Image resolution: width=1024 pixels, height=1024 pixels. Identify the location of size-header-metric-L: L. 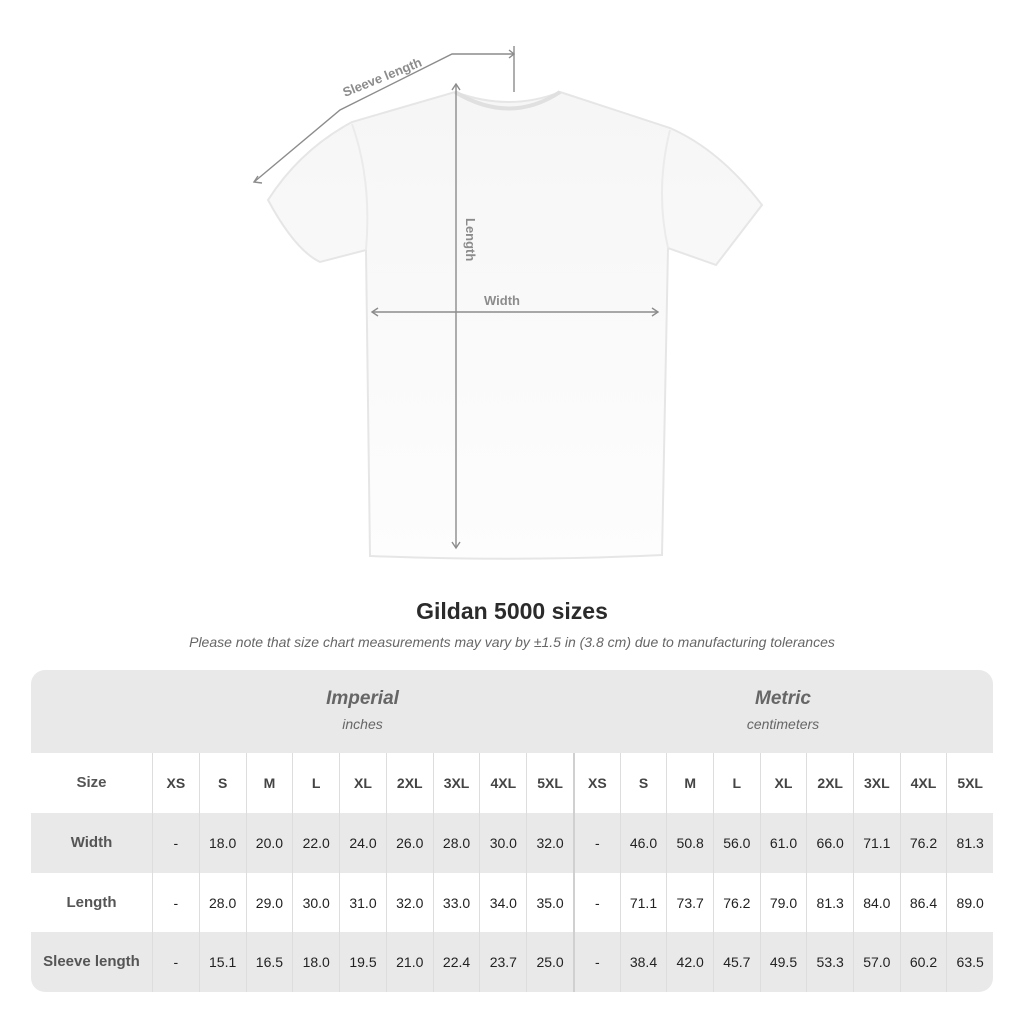
(736, 783).